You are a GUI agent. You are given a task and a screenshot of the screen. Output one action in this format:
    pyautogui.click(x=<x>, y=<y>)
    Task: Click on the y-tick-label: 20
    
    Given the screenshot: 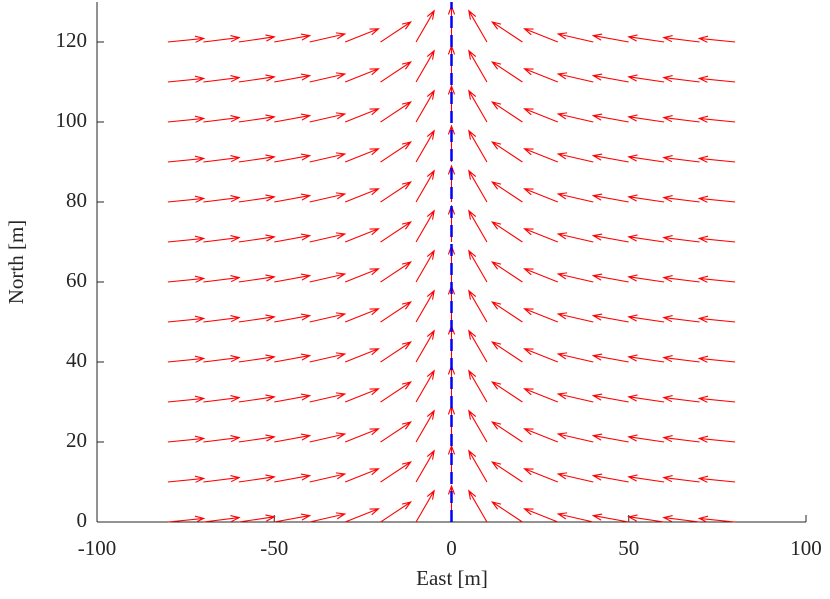 What is the action you would take?
    pyautogui.click(x=76, y=440)
    